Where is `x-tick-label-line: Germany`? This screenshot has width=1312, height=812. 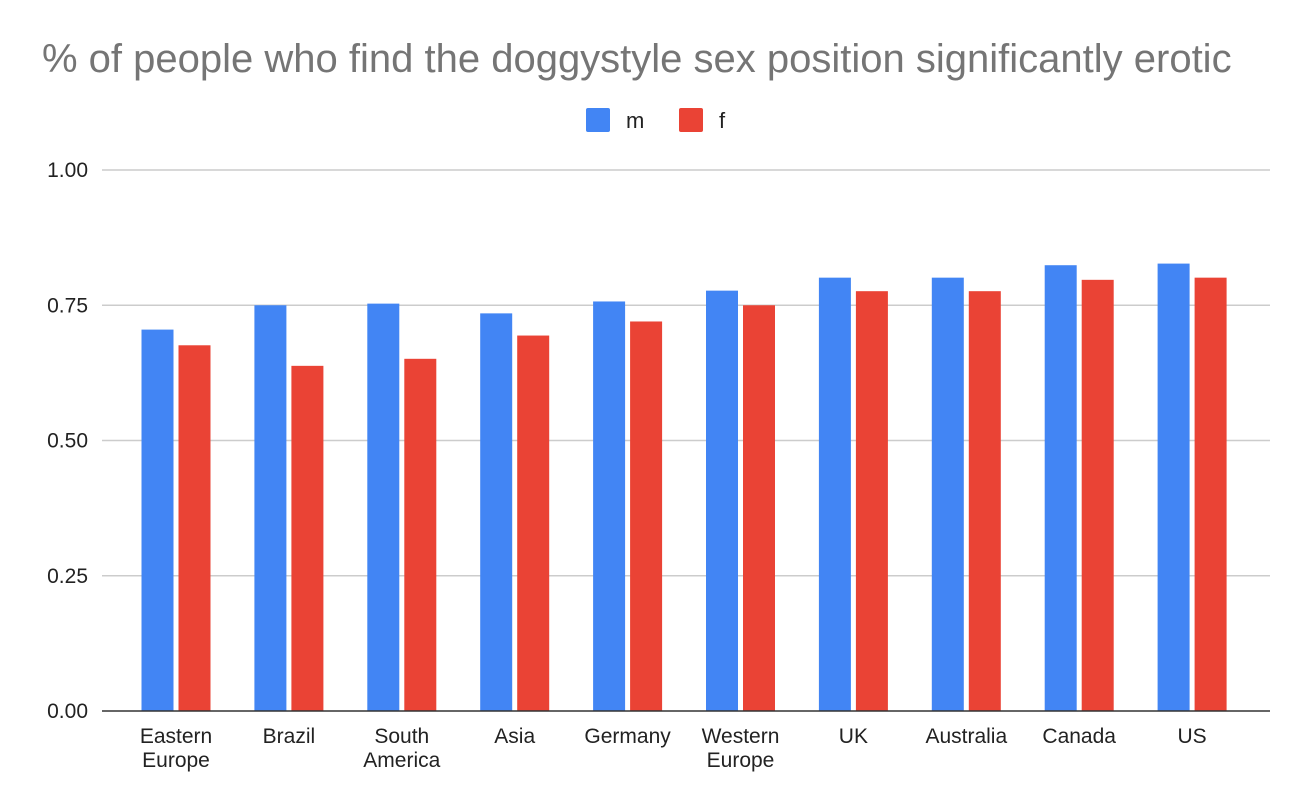 x-tick-label-line: Germany is located at coordinates (627, 736).